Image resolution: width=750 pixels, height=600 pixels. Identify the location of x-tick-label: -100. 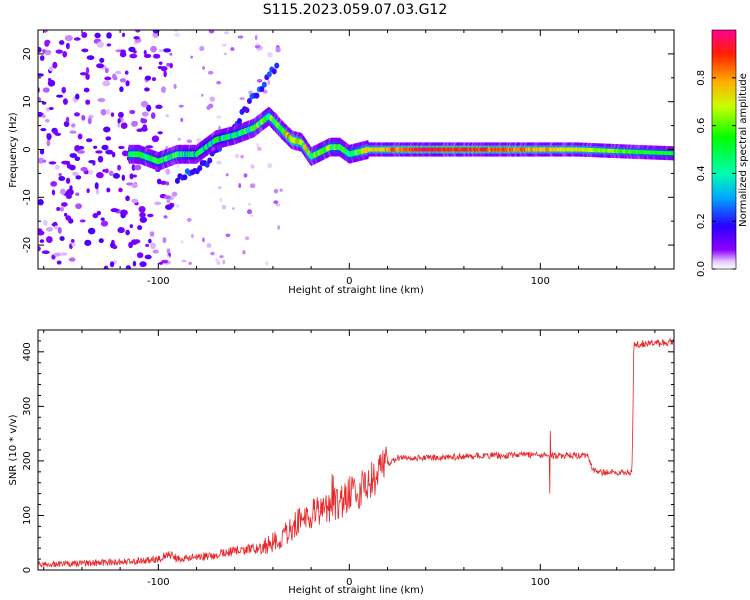
(158, 582).